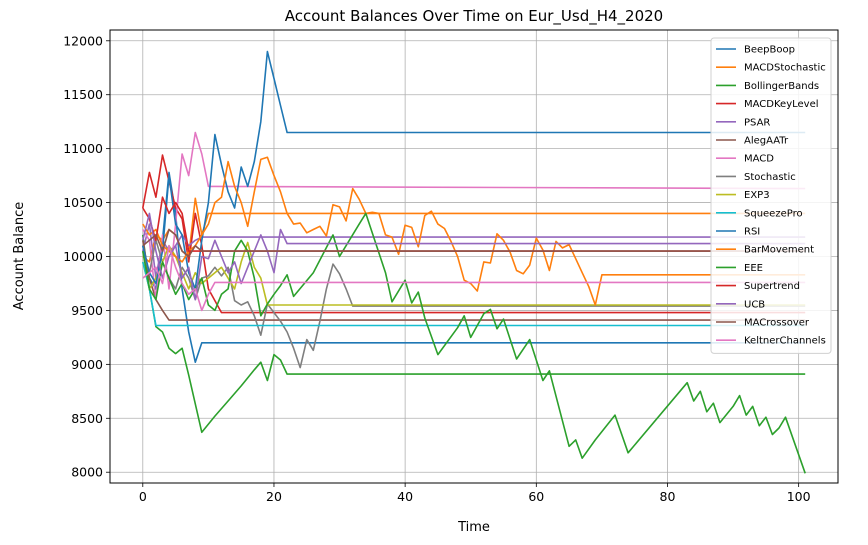 The width and height of the screenshot is (868, 545). Describe the element at coordinates (274, 496) in the screenshot. I see `x-tick-label: 20` at that location.